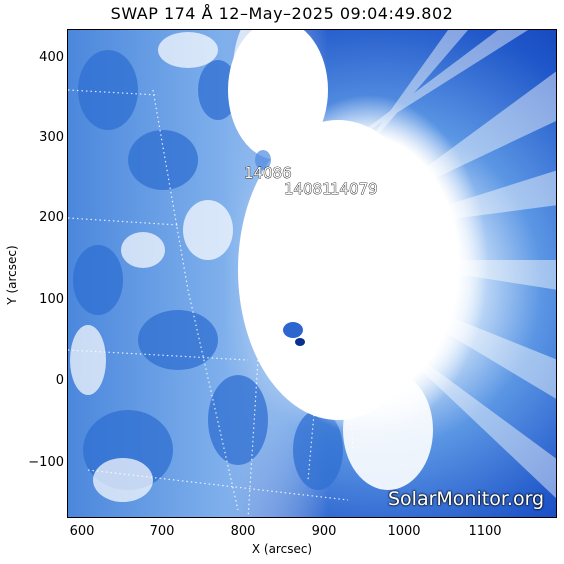 The height and width of the screenshot is (564, 564). What do you see at coordinates (308, 189) in the screenshot?
I see `active-region-label: 14081` at bounding box center [308, 189].